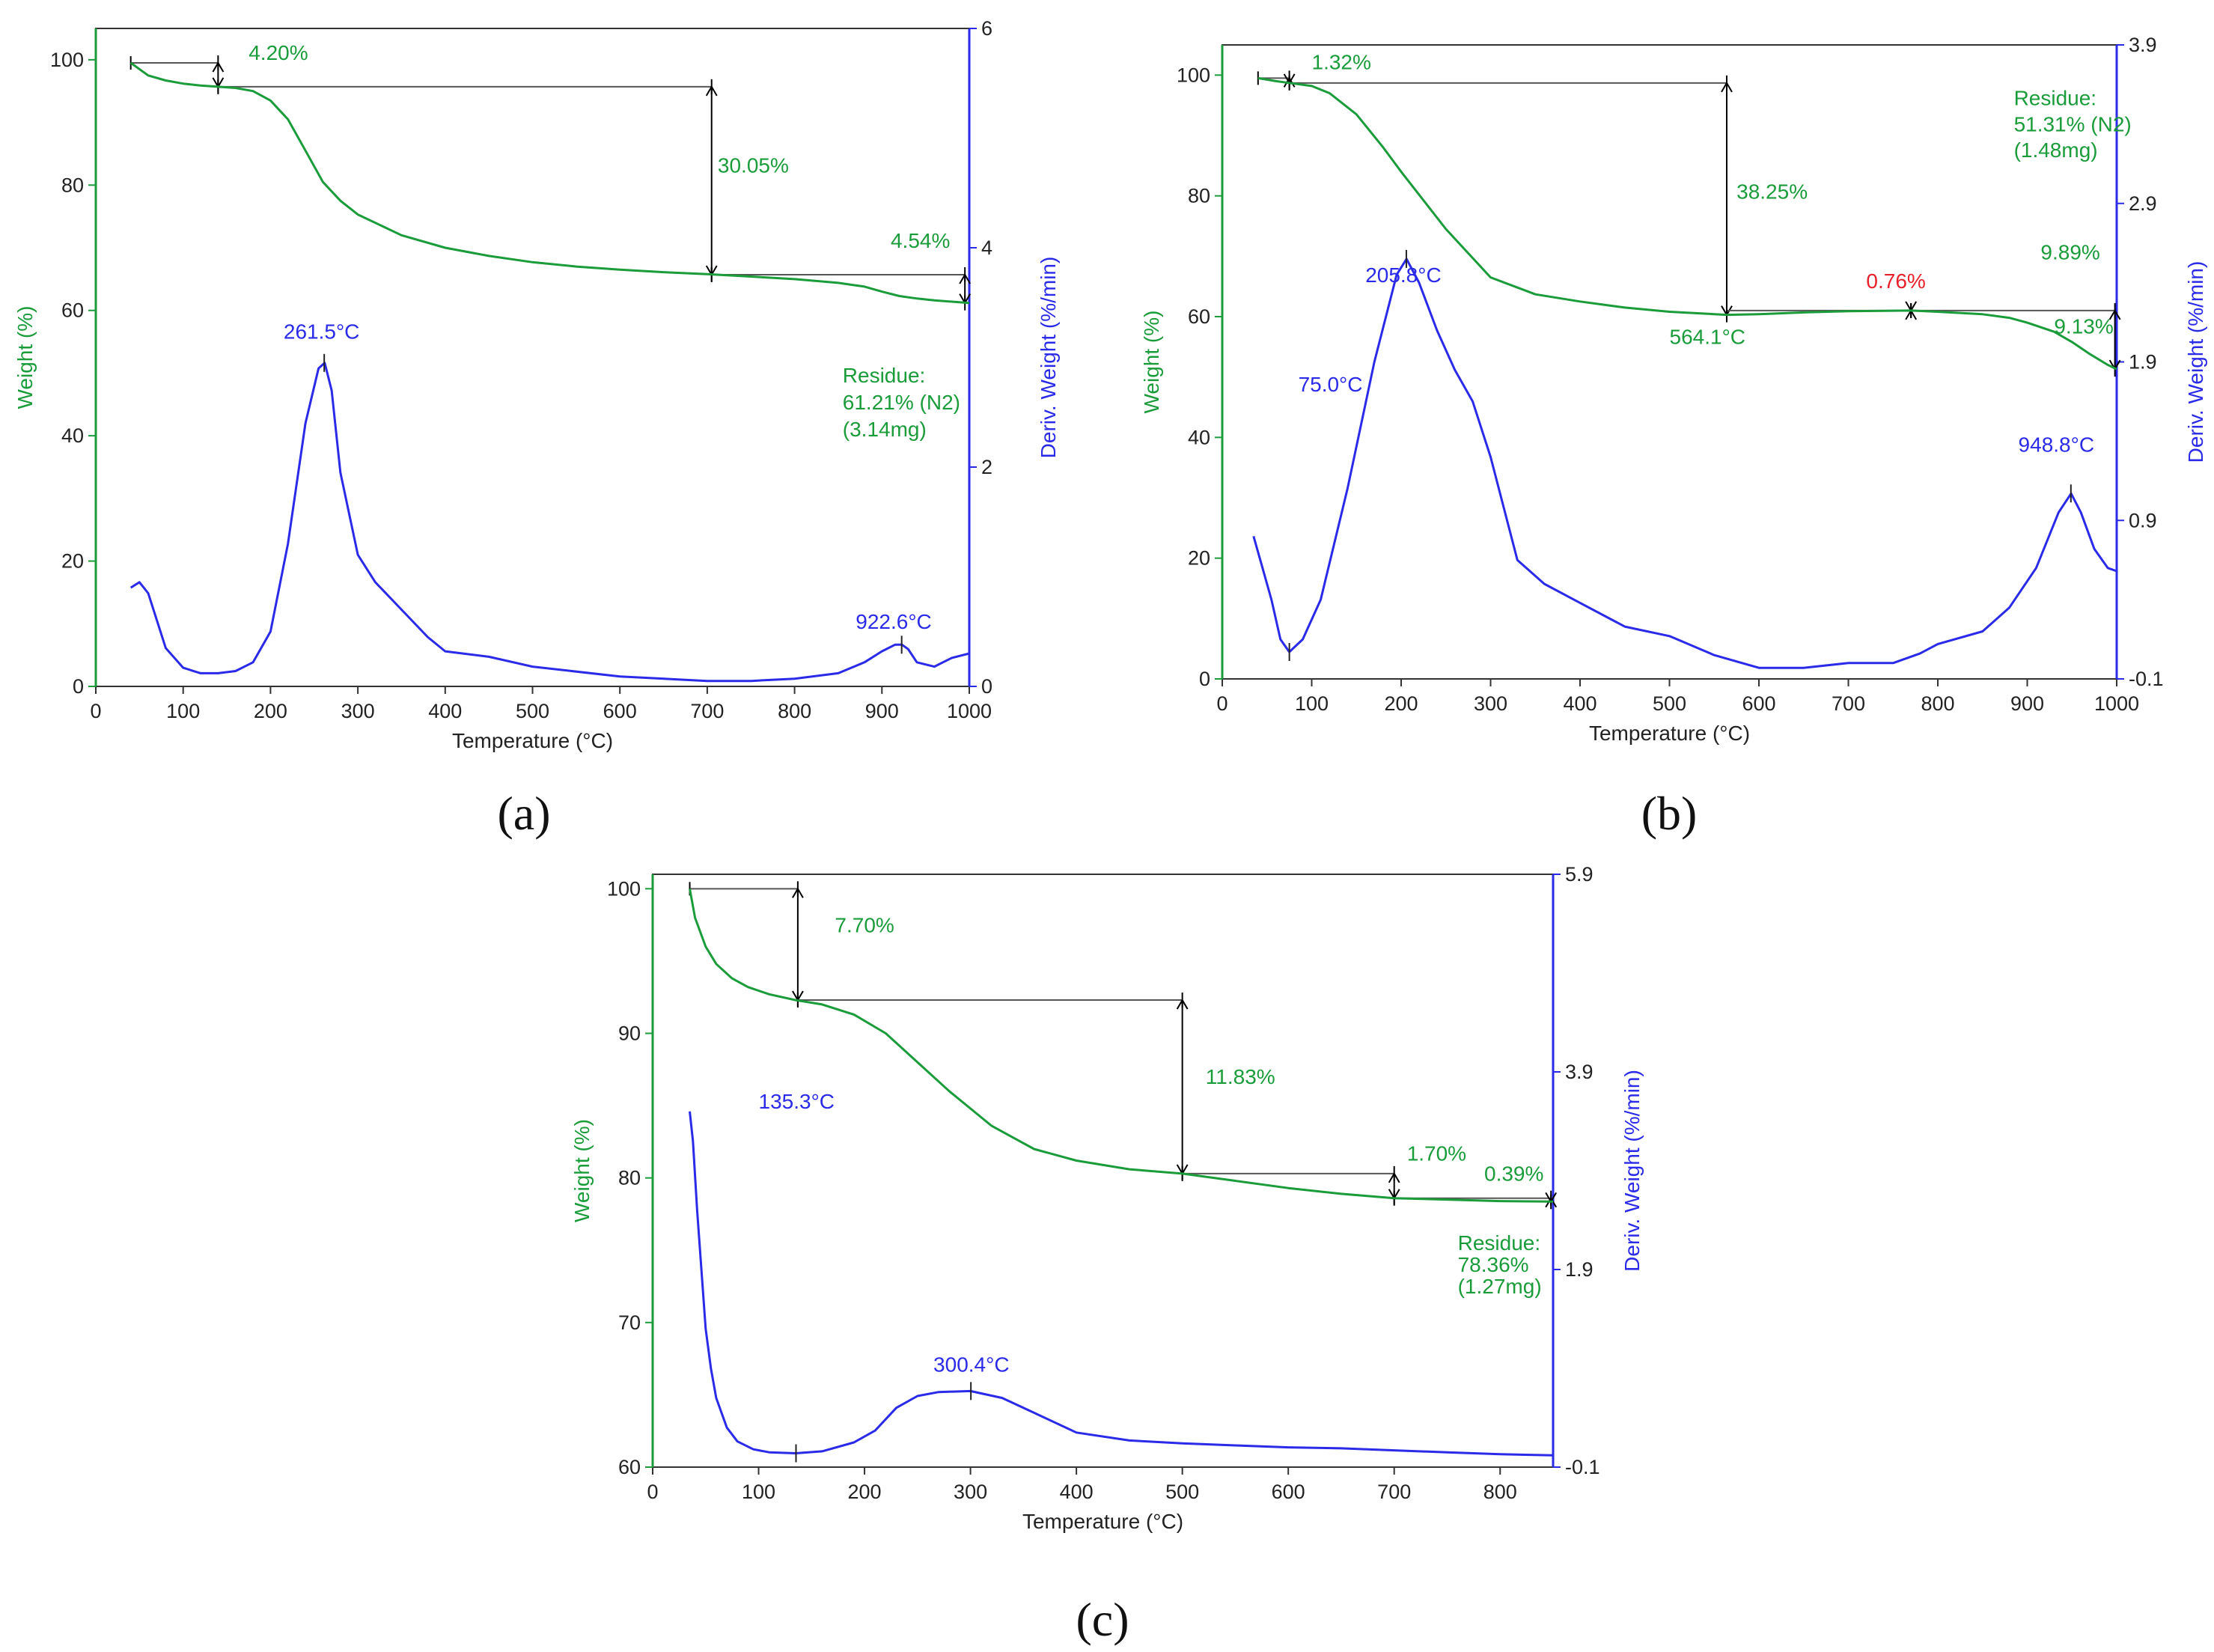 Image resolution: width=2214 pixels, height=1652 pixels. I want to click on panel-label: (a), so click(523, 813).